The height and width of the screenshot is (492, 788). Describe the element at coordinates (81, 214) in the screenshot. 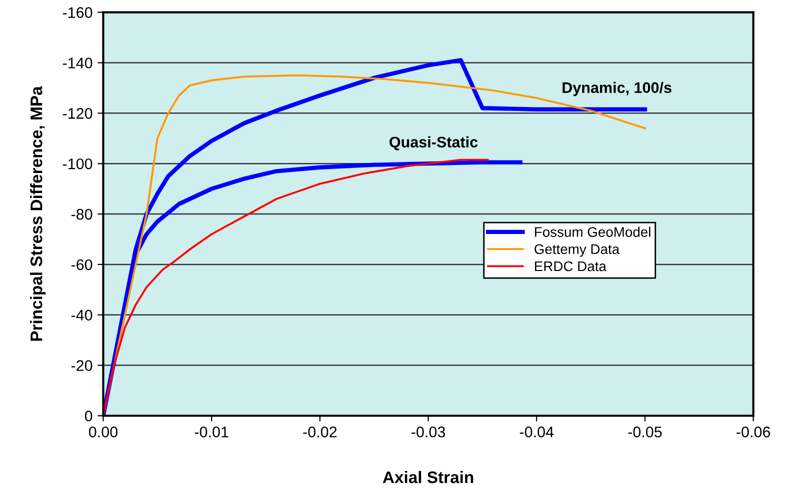

I see `y-tick-label: -80` at that location.